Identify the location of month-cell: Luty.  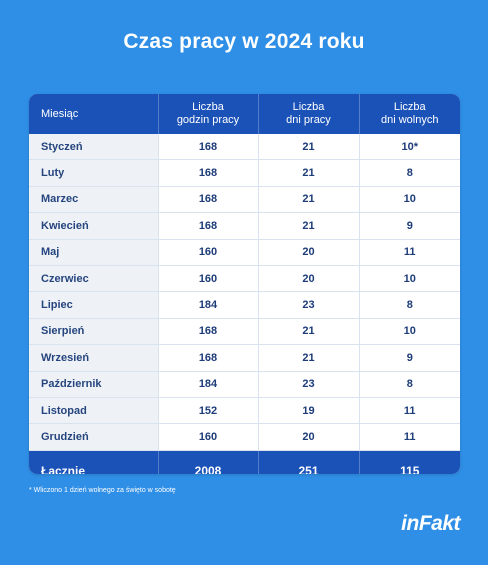
(94, 173).